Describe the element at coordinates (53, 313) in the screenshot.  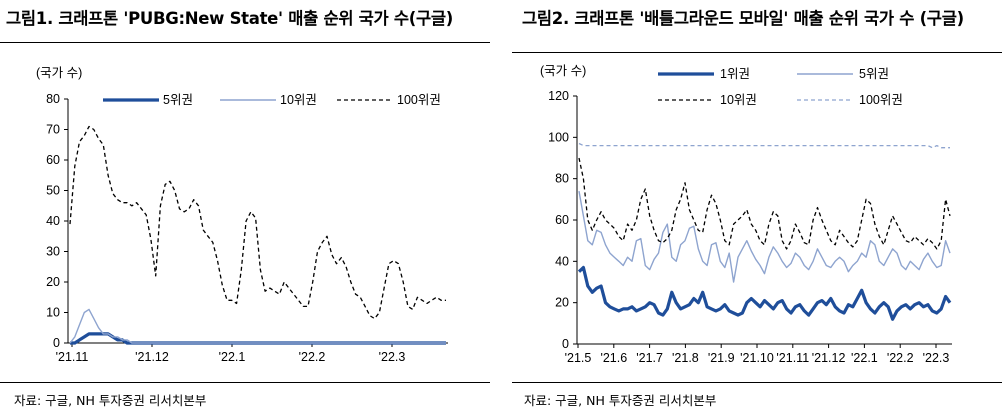
I see `y-tick-label: 10` at that location.